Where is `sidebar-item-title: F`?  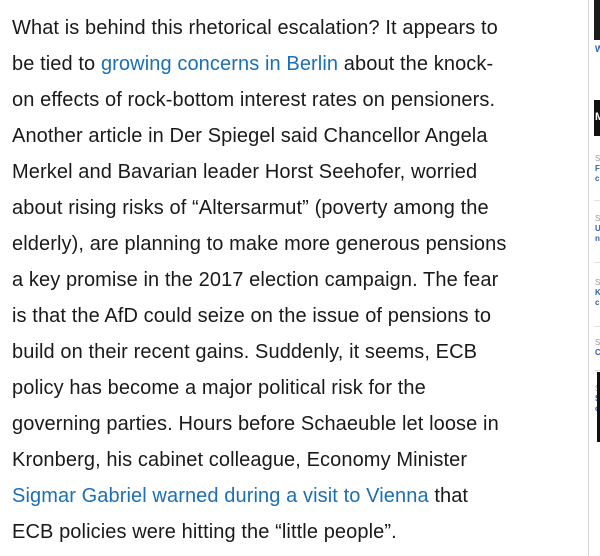 sidebar-item-title: F is located at coordinates (597, 168).